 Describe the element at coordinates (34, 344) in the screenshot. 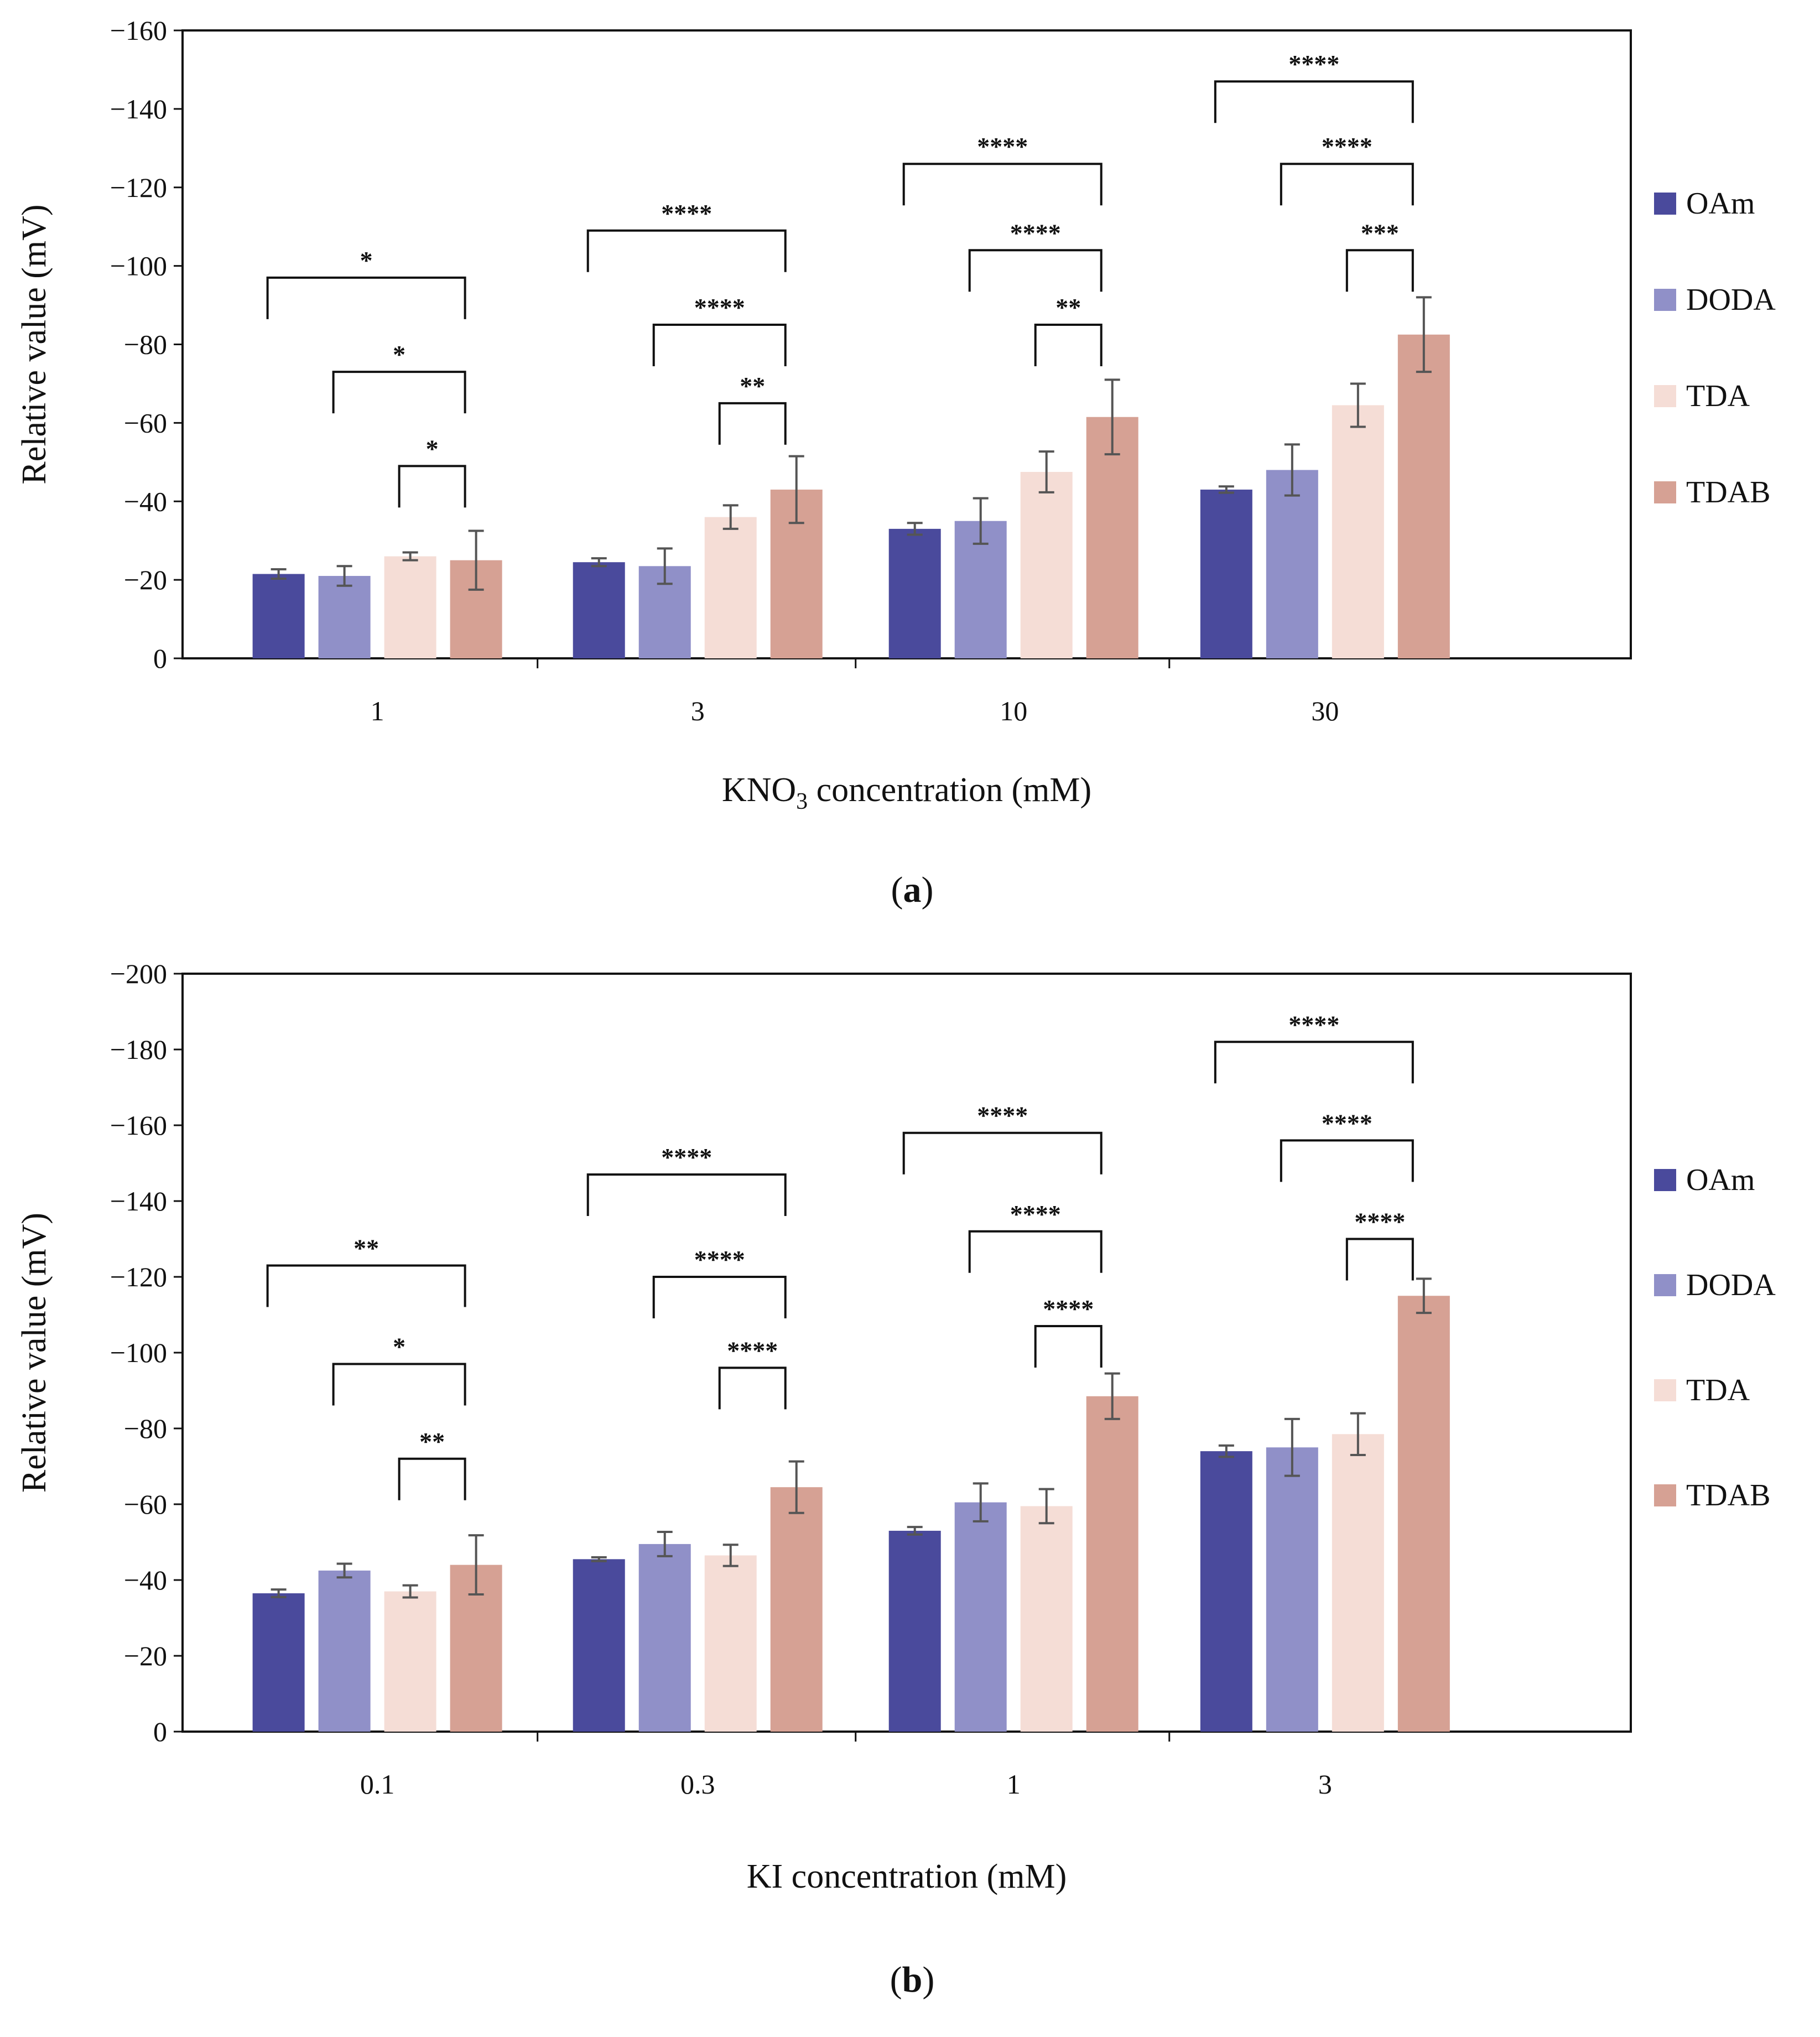

I see `y-axis-title: Relative value (mV)` at that location.